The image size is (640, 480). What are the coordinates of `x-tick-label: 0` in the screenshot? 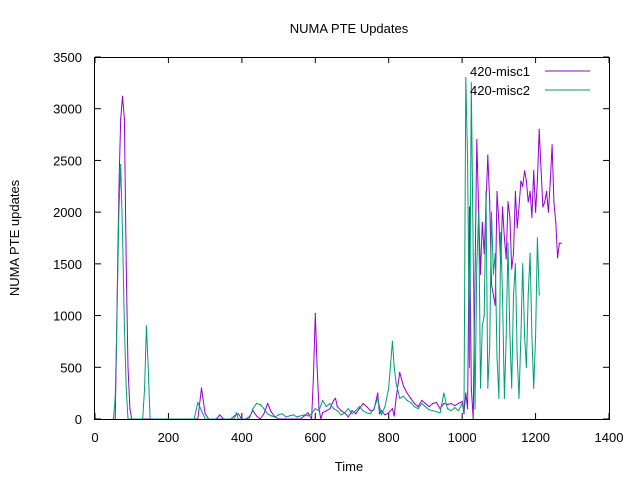 It's located at (94, 437).